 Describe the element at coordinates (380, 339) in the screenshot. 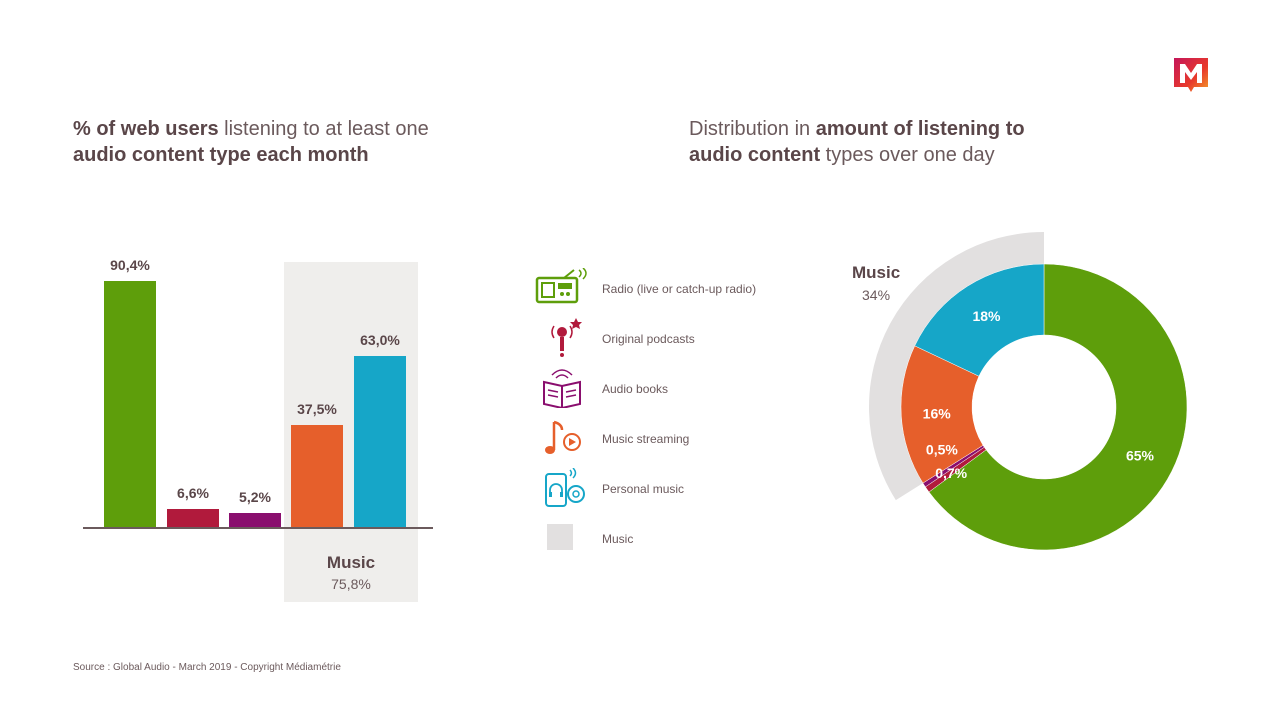

I see `bar-value-label-personal: 63,0%` at that location.